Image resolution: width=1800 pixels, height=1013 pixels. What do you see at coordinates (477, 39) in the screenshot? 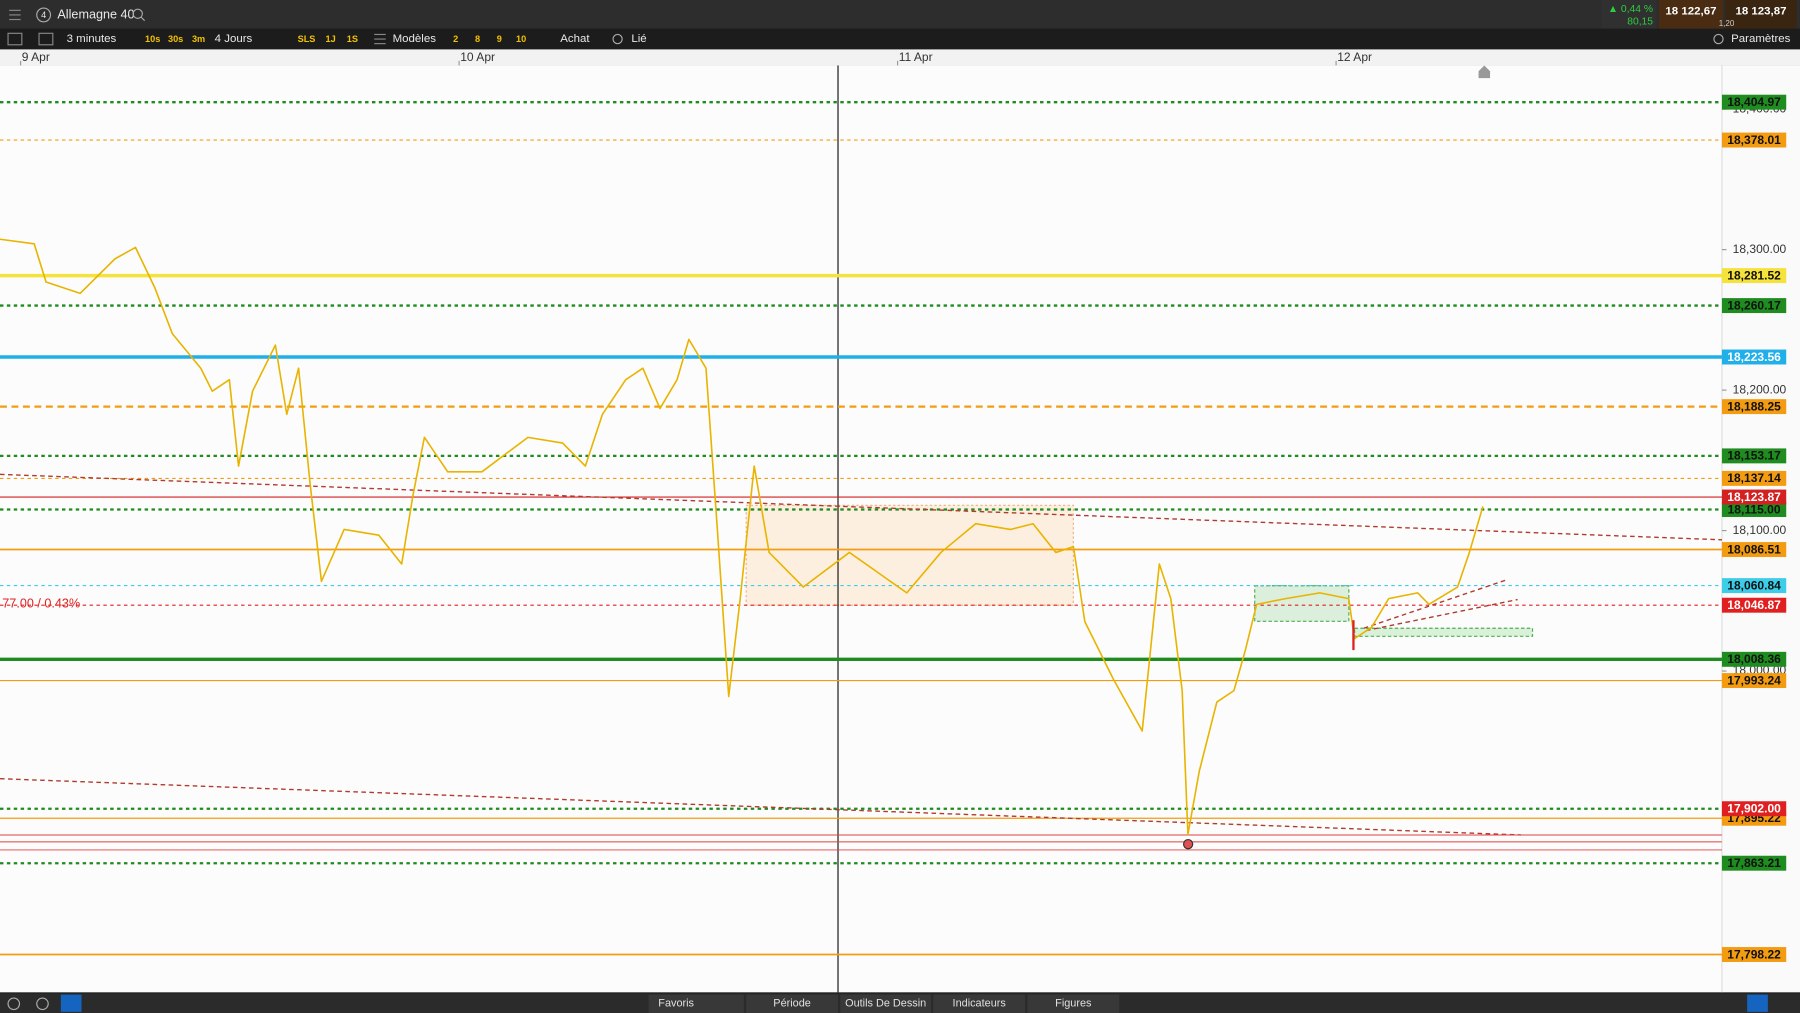
I see `preset-button: 8` at bounding box center [477, 39].